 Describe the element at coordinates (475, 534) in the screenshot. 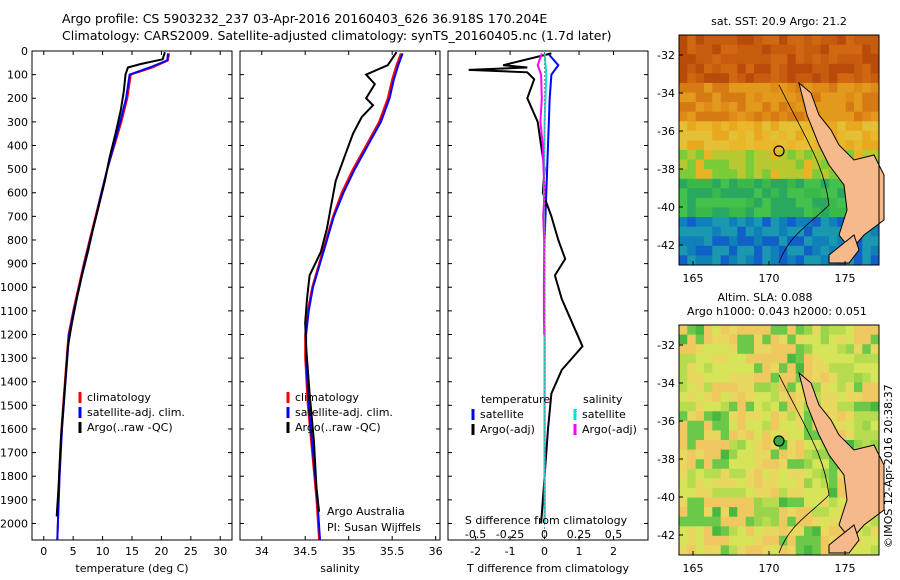

I see `top-tick-label: -0.5` at that location.